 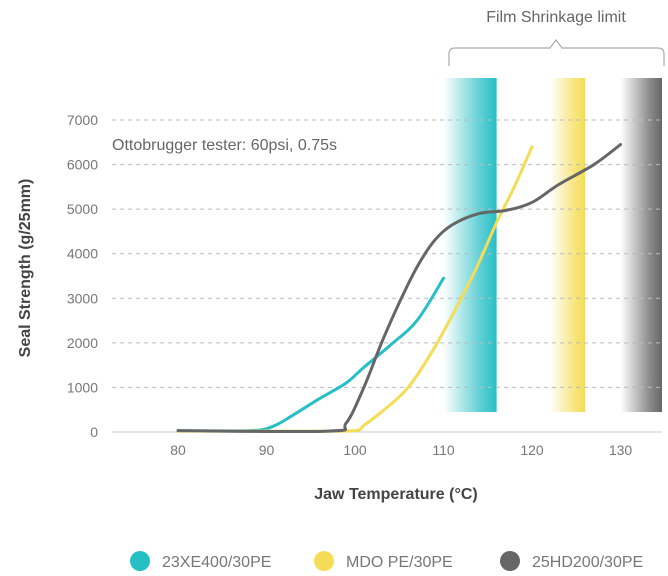 What do you see at coordinates (443, 450) in the screenshot?
I see `x-tick-label: 110` at bounding box center [443, 450].